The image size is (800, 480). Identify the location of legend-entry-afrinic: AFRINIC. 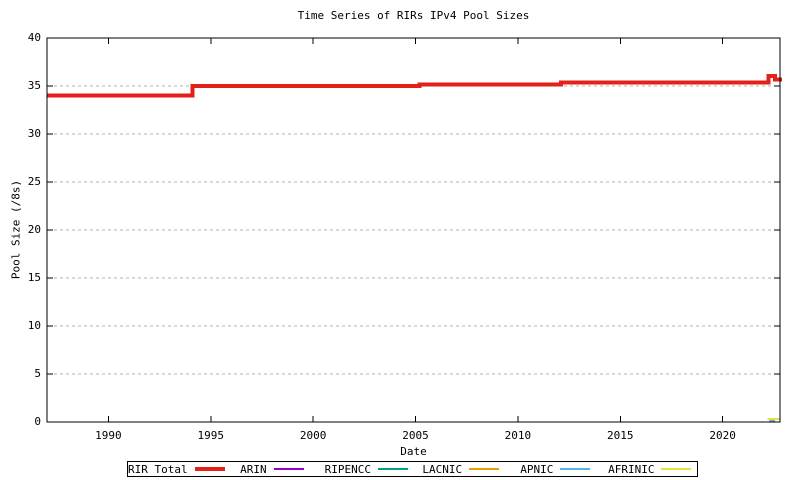
(650, 469).